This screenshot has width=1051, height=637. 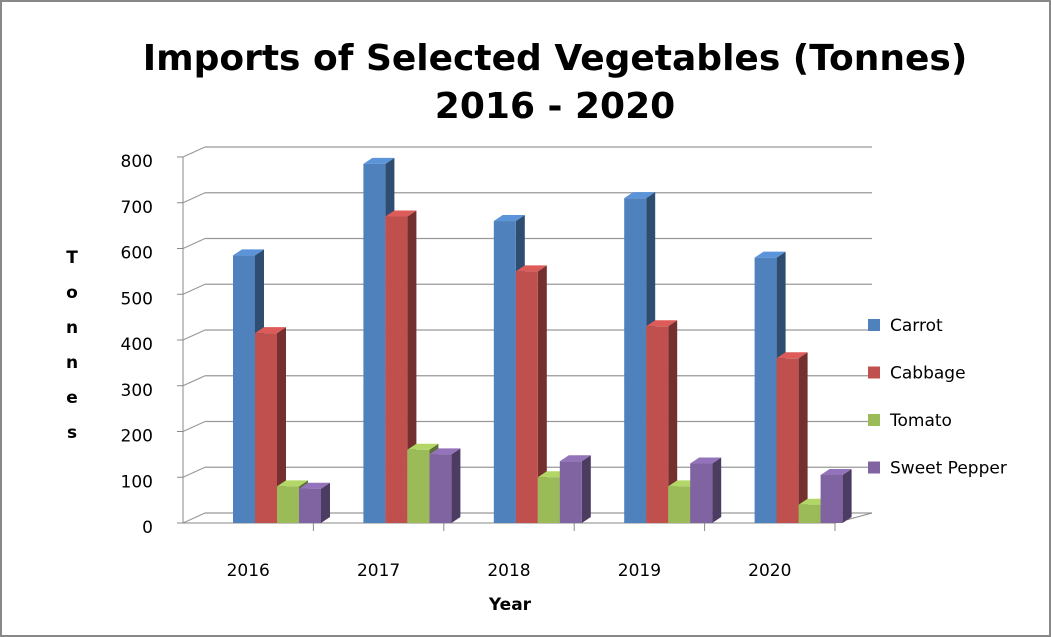 What do you see at coordinates (137, 482) in the screenshot?
I see `y-tick-label: 100` at bounding box center [137, 482].